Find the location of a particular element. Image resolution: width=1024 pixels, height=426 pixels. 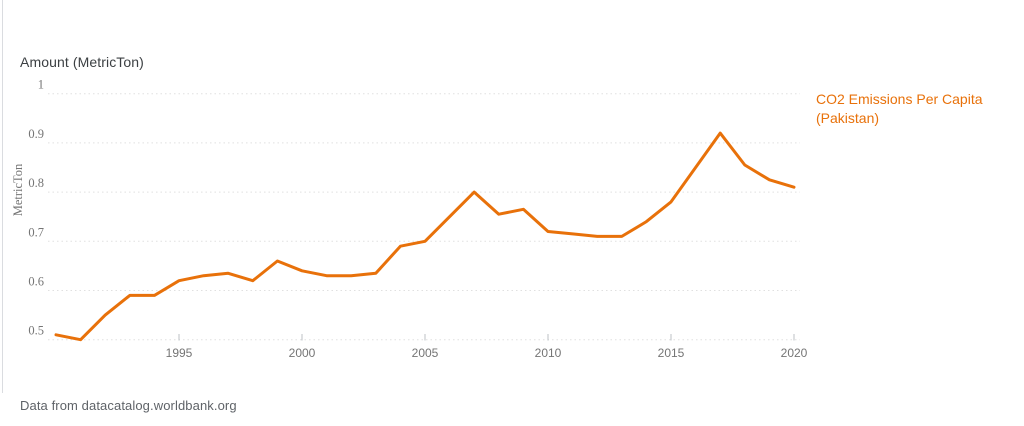

data-source-note: Data from datacatalog.worldbank.org is located at coordinates (128, 405).